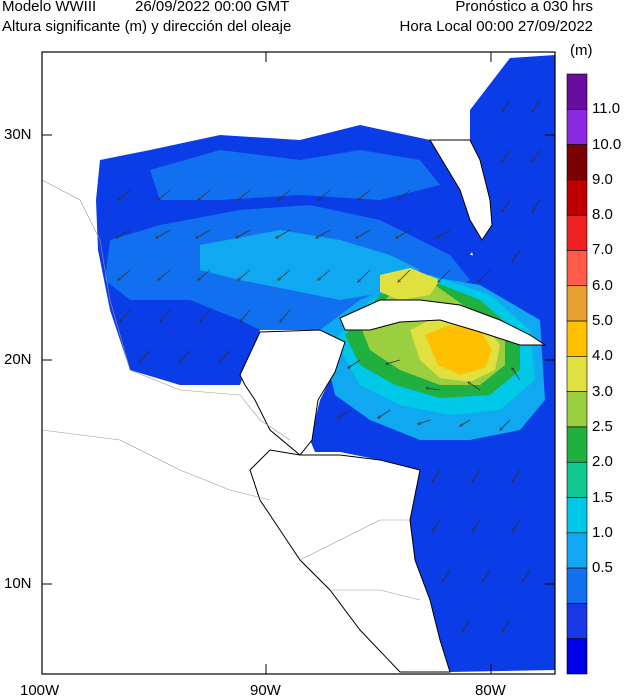 Image resolution: width=633 pixels, height=700 pixels. I want to click on colorbar-level-label: 10.0, so click(607, 144).